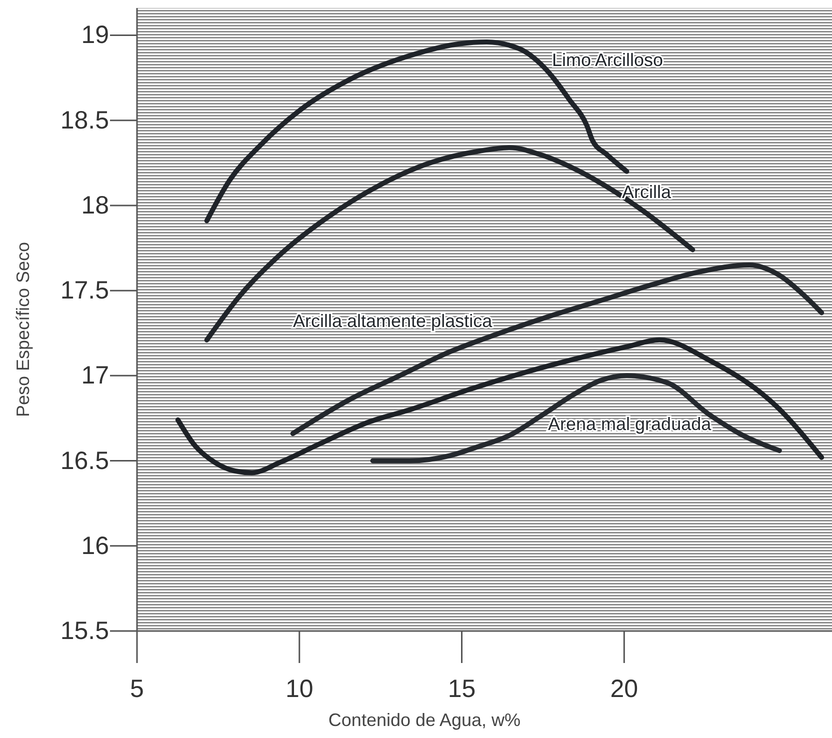 The width and height of the screenshot is (832, 738). Describe the element at coordinates (608, 60) in the screenshot. I see `series-label: Limo Arcilloso` at that location.